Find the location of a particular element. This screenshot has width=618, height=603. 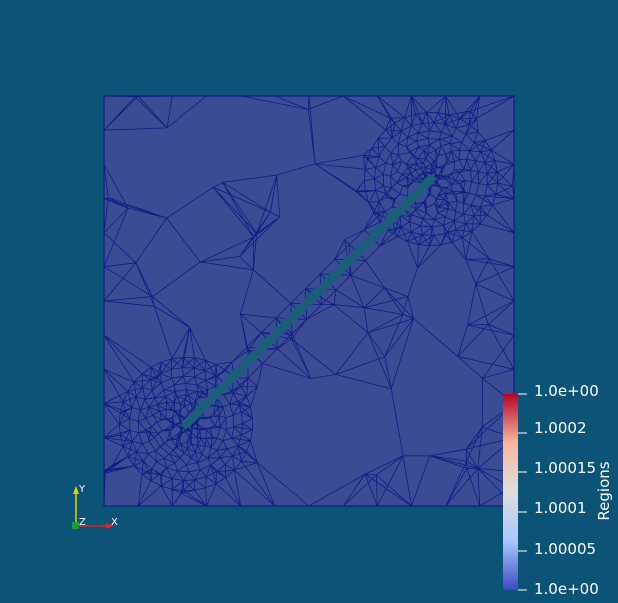

orientation-axes is located at coordinates (93, 507).